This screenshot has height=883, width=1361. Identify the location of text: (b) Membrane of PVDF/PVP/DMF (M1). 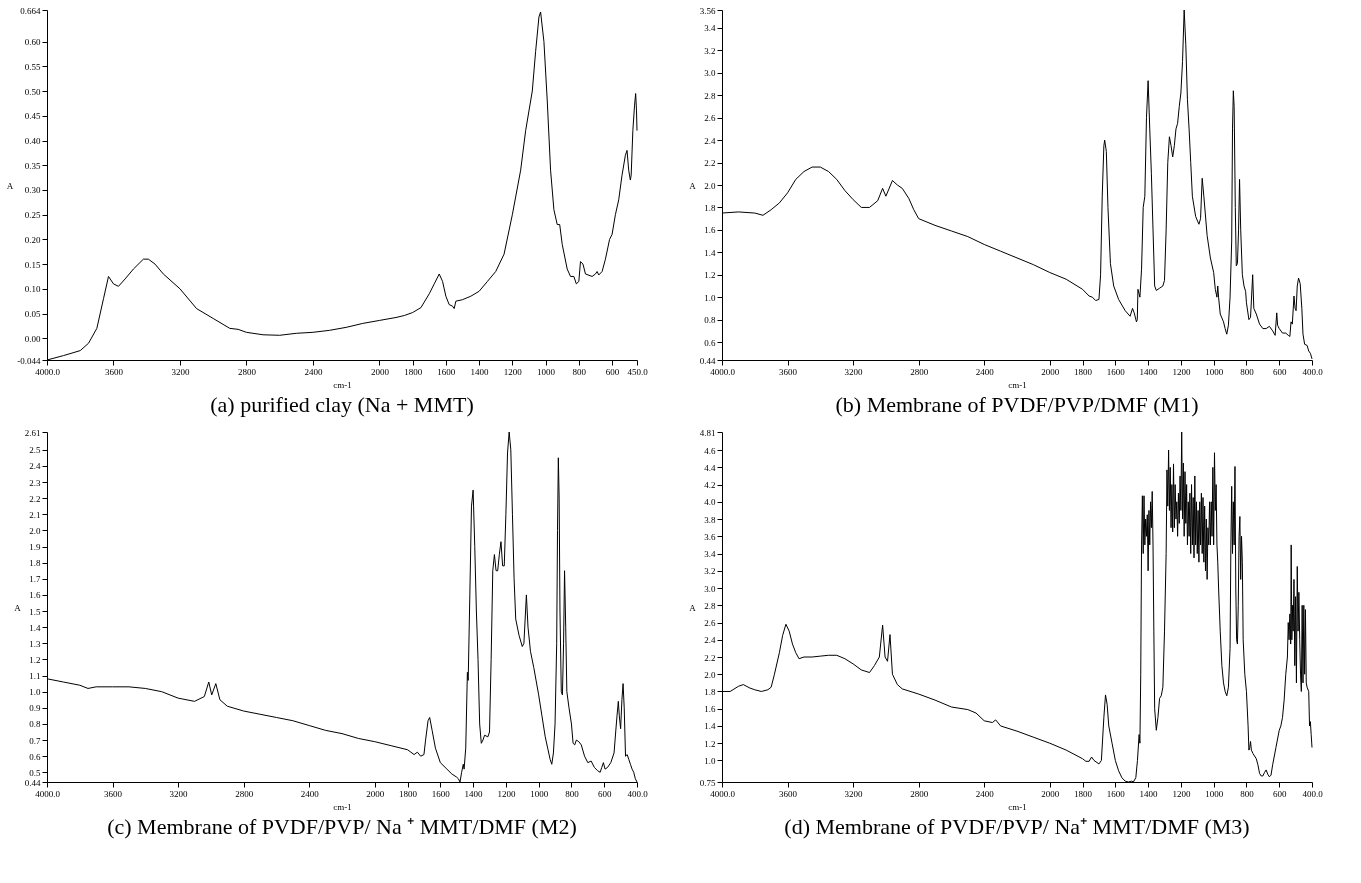
(1017, 404).